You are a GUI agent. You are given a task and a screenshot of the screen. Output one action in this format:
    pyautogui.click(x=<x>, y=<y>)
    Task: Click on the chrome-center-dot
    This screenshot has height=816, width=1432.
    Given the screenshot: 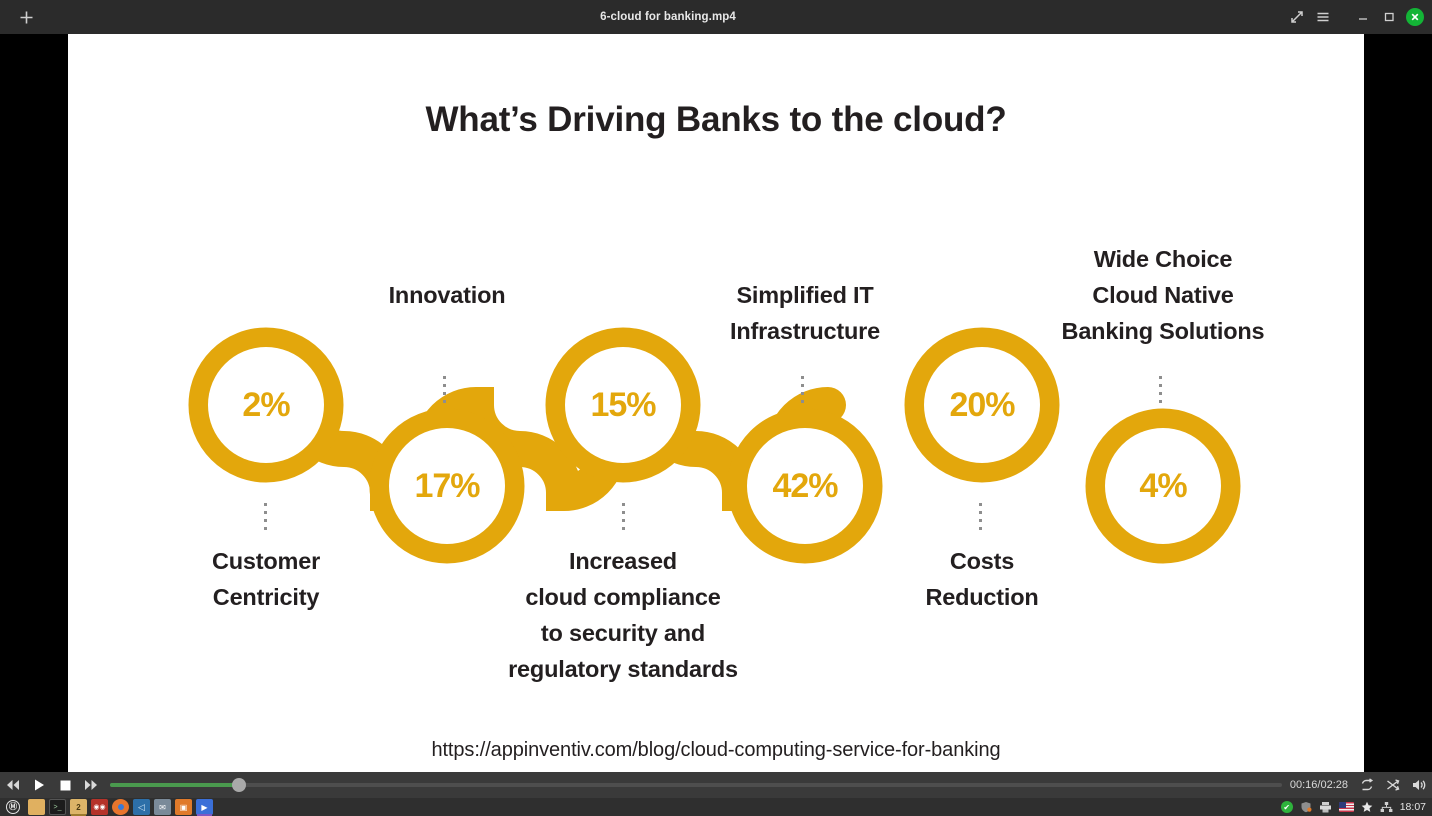 What is the action you would take?
    pyautogui.click(x=120, y=807)
    